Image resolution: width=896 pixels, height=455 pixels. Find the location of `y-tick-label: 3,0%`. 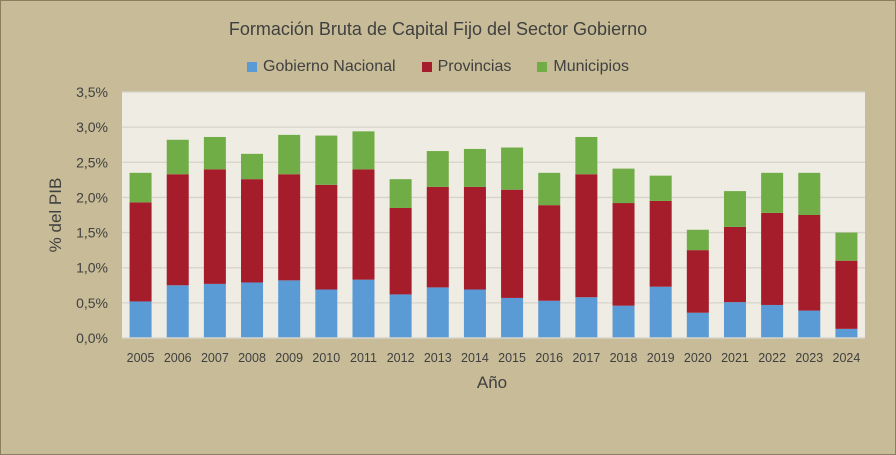

y-tick-label: 3,0% is located at coordinates (92, 127).